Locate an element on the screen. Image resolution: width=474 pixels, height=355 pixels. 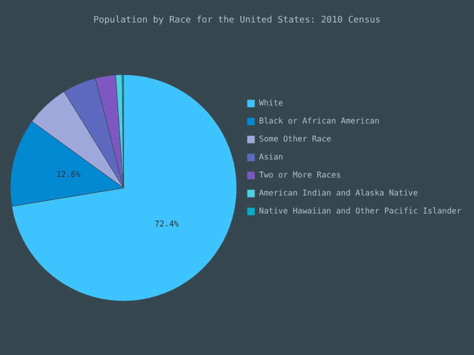
legend-label: White is located at coordinates (271, 103).